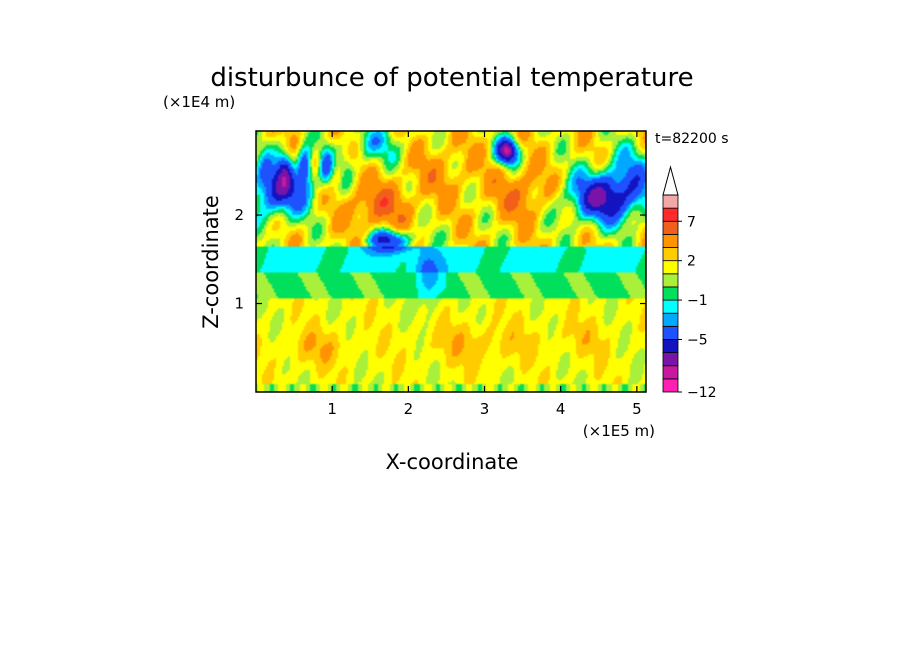 This screenshot has width=904, height=654. What do you see at coordinates (211, 262) in the screenshot?
I see `y-axis-label: Z-coordinate` at bounding box center [211, 262].